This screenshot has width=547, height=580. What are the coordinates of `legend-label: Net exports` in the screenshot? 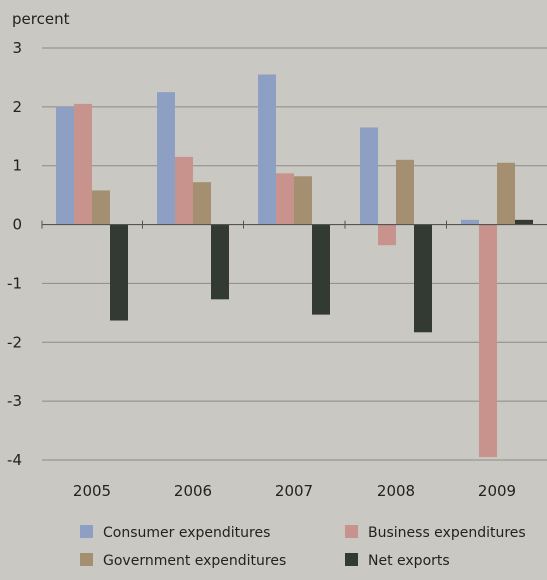 It's located at (409, 561).